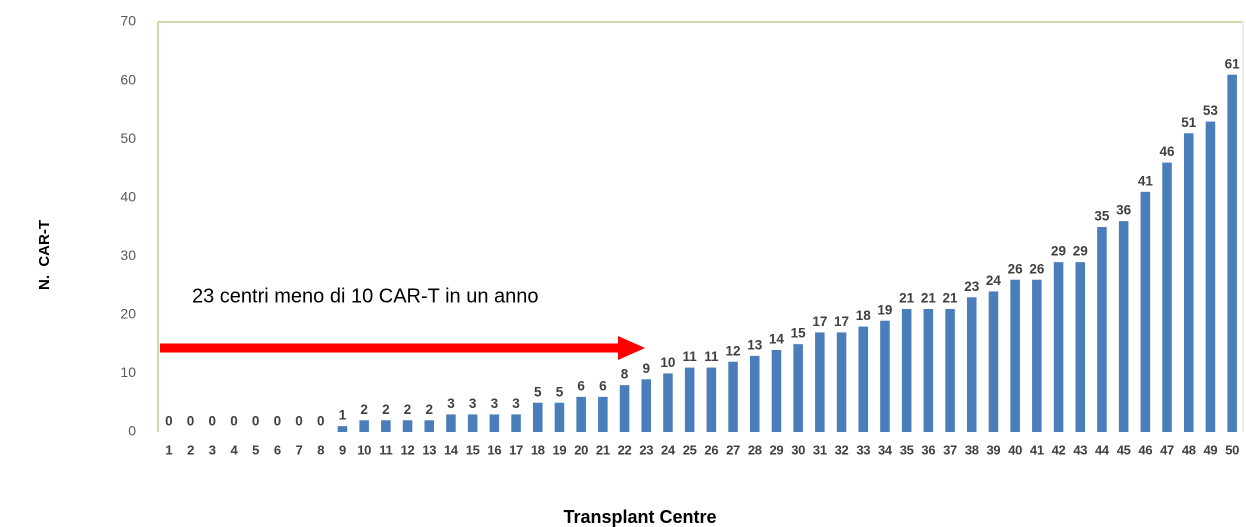 This screenshot has height=527, width=1246. What do you see at coordinates (972, 286) in the screenshot?
I see `data-label: 23` at bounding box center [972, 286].